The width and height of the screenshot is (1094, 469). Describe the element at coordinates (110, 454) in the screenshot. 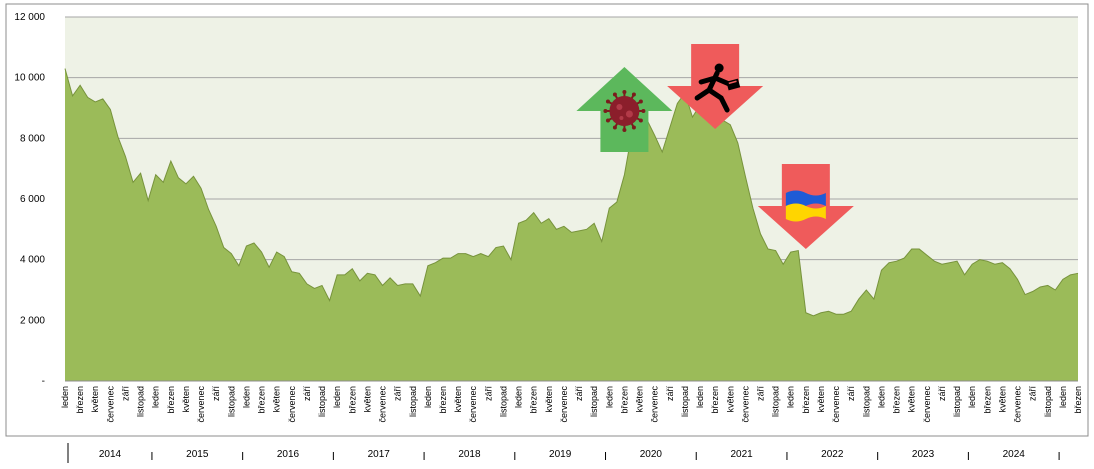

I see `year-label: 2014` at that location.